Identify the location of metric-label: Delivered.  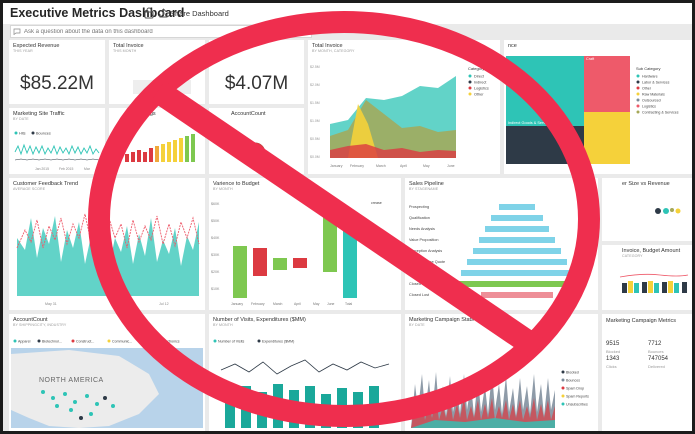
(656, 366).